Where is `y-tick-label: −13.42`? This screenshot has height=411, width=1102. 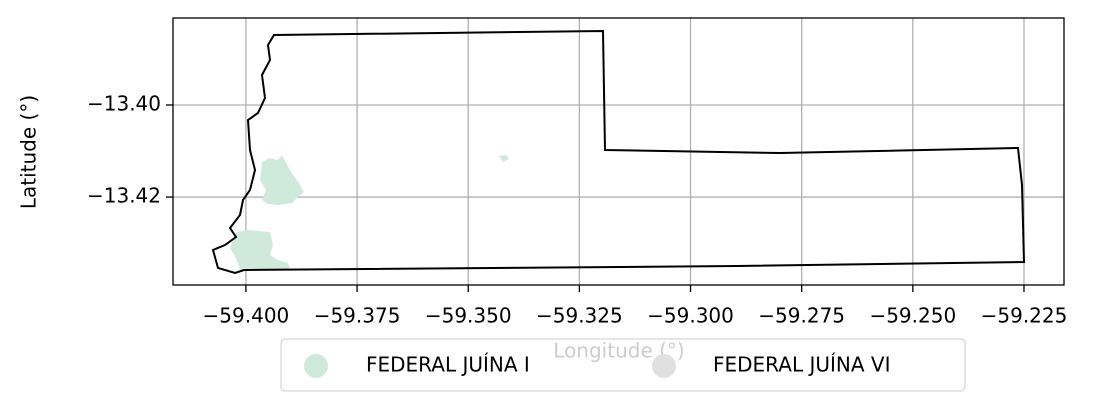 y-tick-label: −13.42 is located at coordinates (124, 196).